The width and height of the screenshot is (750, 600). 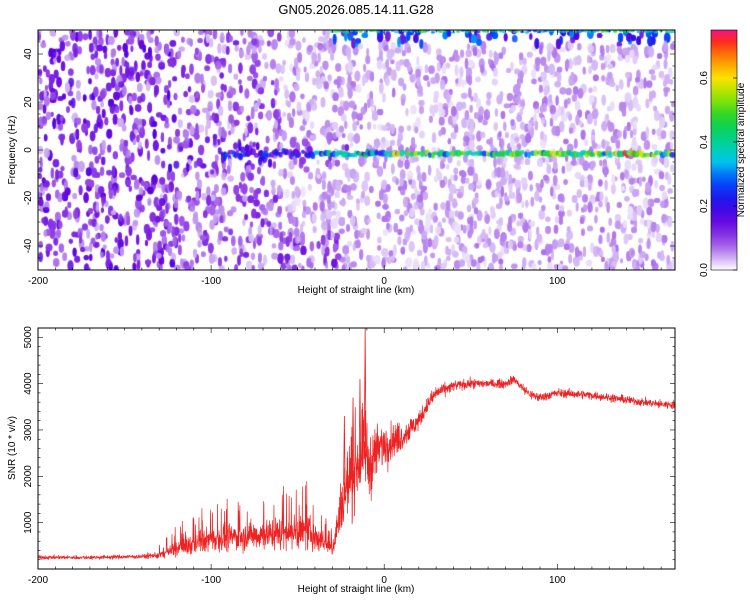 What do you see at coordinates (28, 102) in the screenshot?
I see `spectrogram-y-tick-label: 20` at bounding box center [28, 102].